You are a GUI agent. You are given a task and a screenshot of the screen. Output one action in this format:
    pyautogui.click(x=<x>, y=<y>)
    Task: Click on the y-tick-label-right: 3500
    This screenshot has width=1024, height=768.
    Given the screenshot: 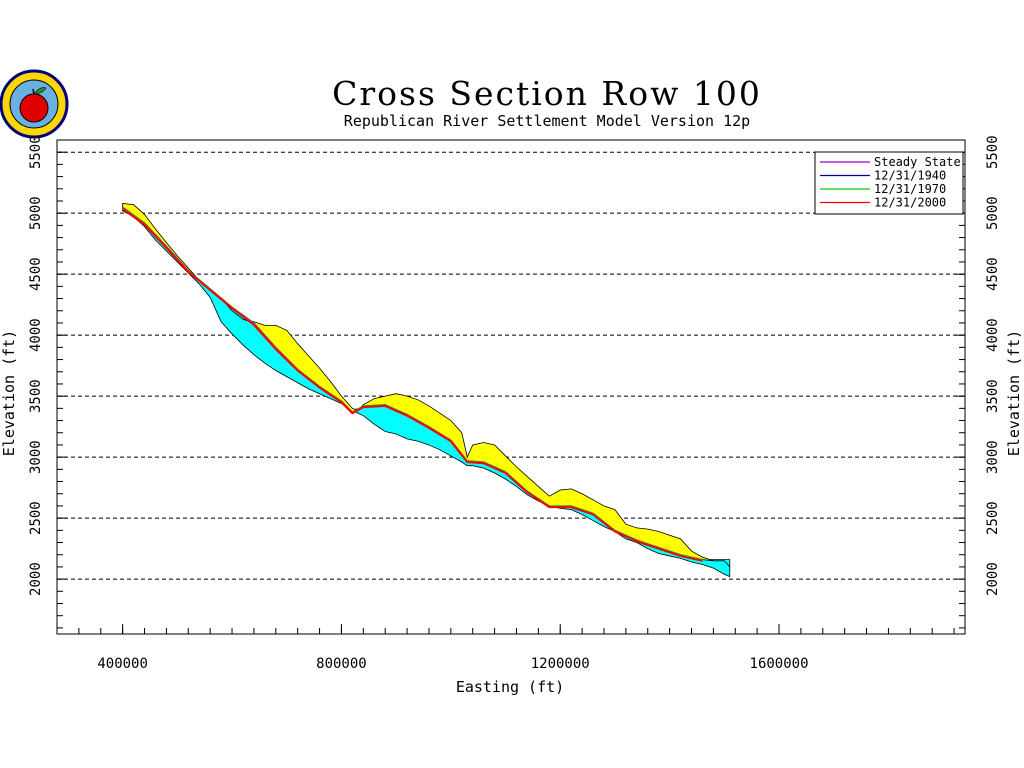 What is the action you would take?
    pyautogui.click(x=993, y=396)
    